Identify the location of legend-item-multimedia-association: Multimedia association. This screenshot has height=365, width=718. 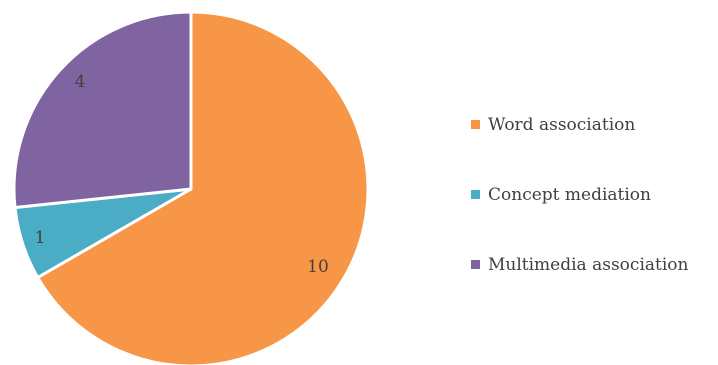
(579, 264).